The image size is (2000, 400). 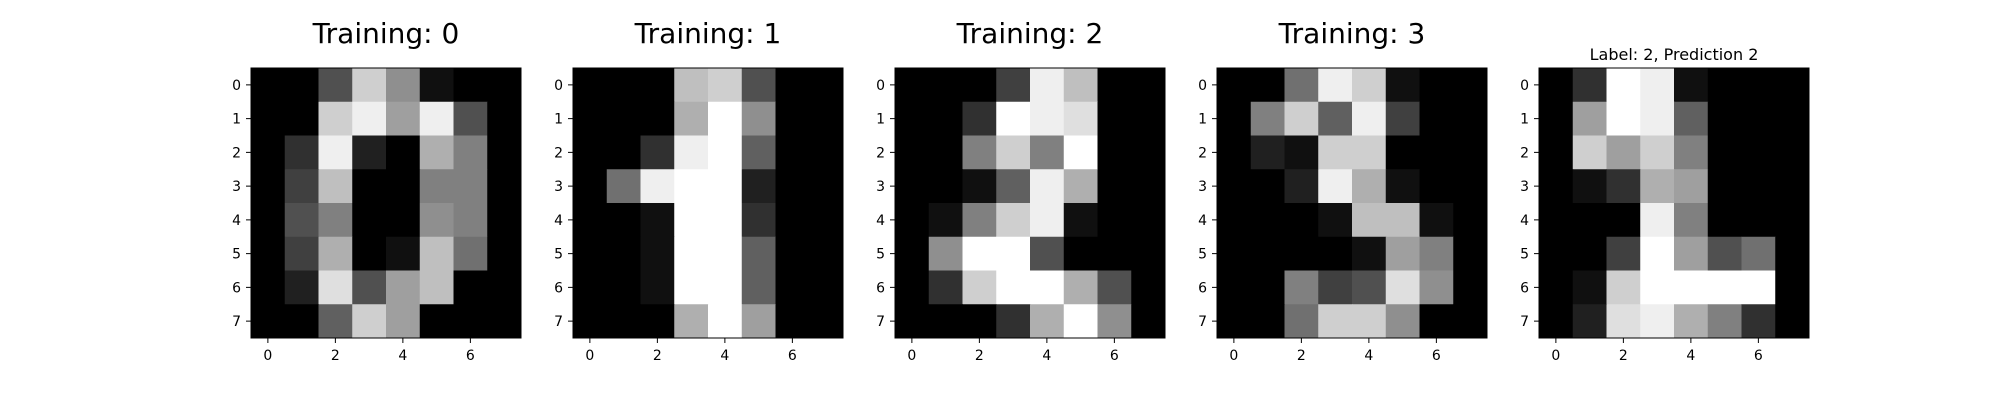 I want to click on axes-frame, so click(x=1352, y=203).